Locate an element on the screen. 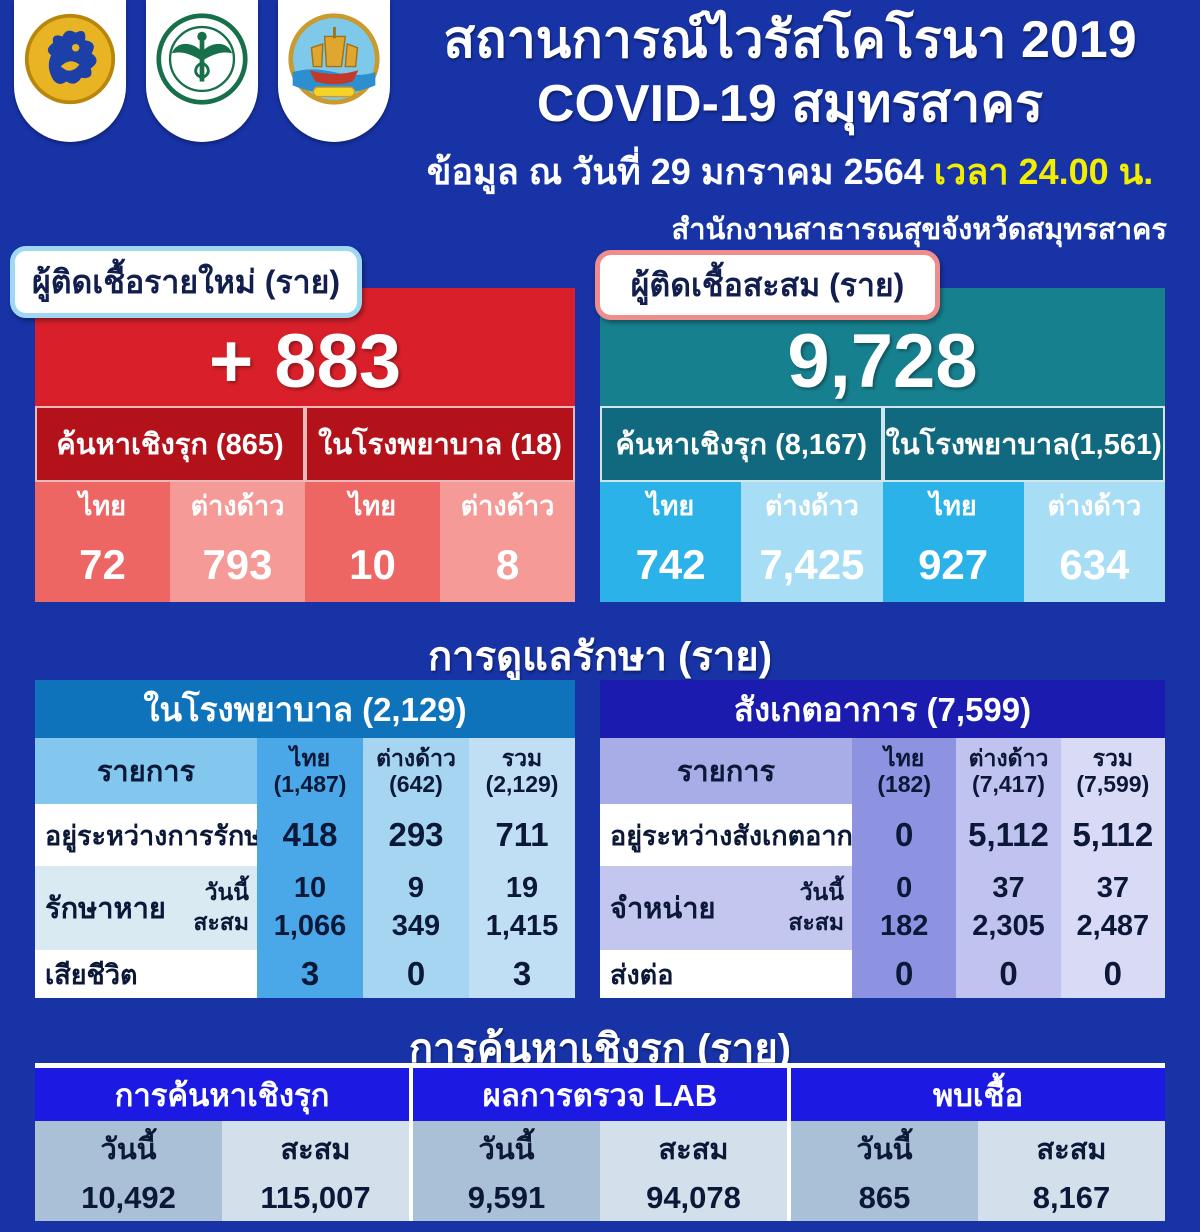 This screenshot has height=1232, width=1200. stat-cell: ต่างด้าว 7,425 is located at coordinates (812, 542).